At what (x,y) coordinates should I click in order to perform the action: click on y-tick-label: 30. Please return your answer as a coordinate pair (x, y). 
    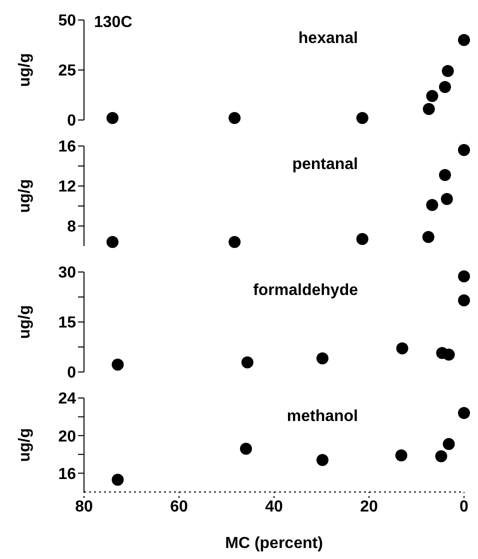
    Looking at the image, I should click on (67, 273).